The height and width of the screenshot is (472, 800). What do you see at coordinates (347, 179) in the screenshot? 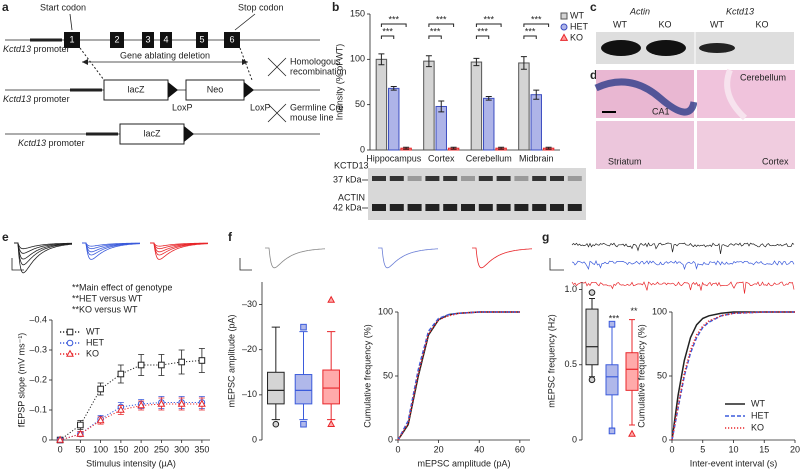
I see `blot-label: 37 kDa` at bounding box center [347, 179].